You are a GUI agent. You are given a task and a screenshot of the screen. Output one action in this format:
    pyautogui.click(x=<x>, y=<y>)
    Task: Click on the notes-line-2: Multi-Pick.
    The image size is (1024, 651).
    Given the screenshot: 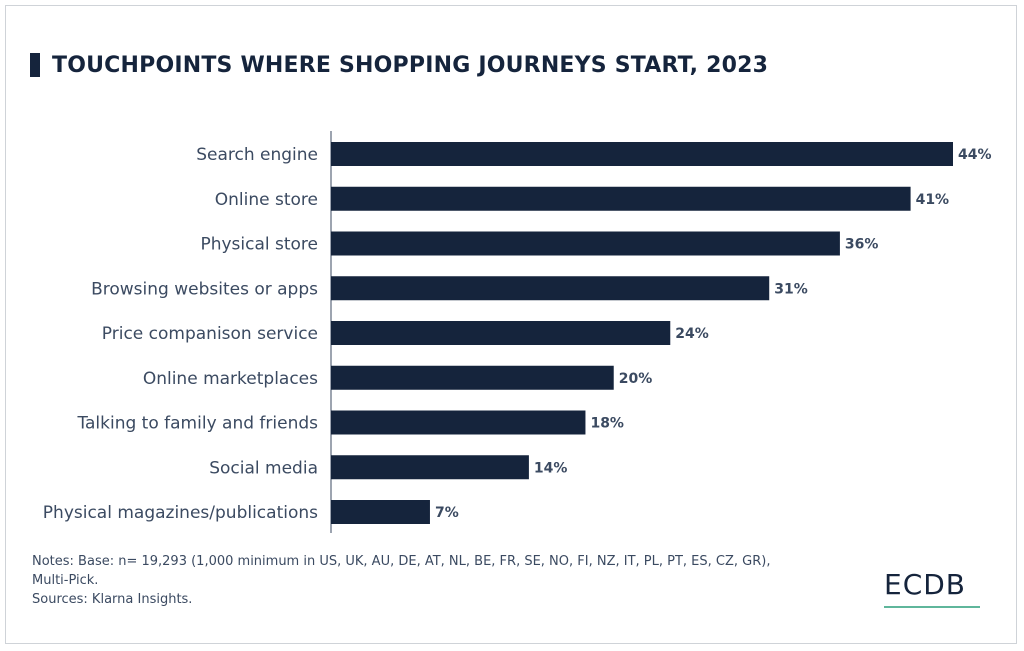 What is the action you would take?
    pyautogui.click(x=65, y=580)
    